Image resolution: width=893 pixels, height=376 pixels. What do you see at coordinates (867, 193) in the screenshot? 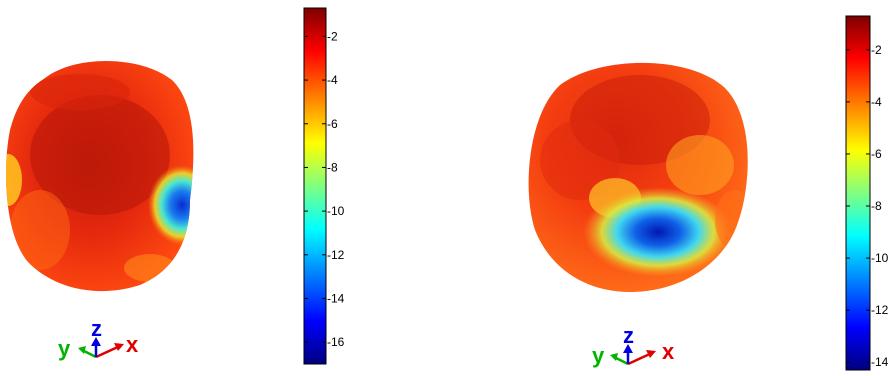
I see `right-colorbar: -2 -4 -6 -8 -10 -12 -14` at bounding box center [867, 193].